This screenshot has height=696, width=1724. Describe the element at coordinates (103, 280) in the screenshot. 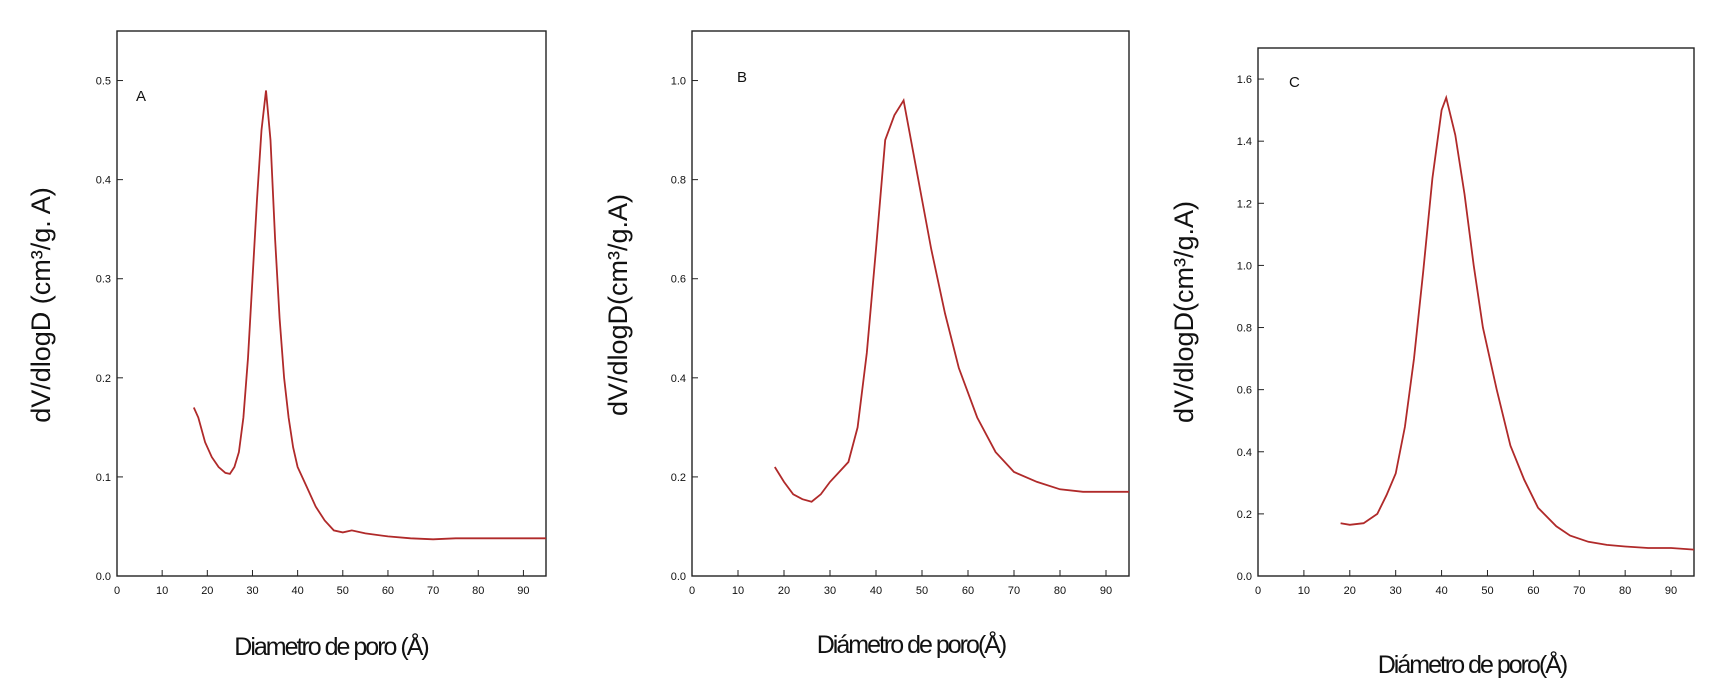

I see `y-tick-label: 0.3` at that location.